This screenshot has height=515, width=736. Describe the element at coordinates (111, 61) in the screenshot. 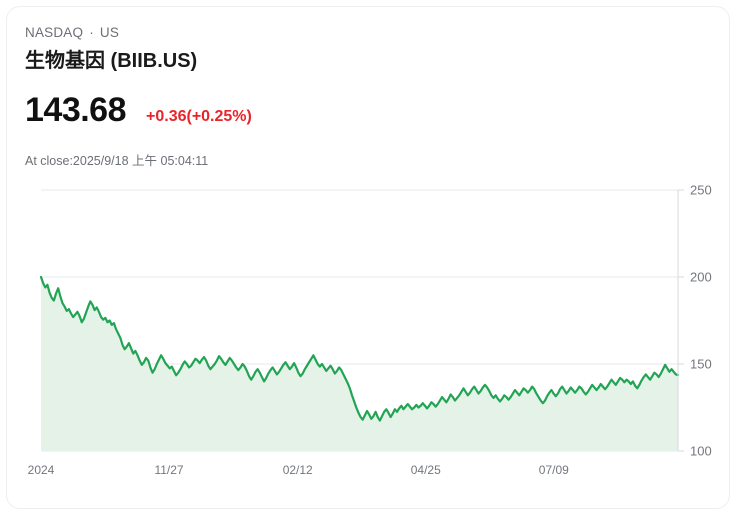

I see `page-title: 生物基因 (BIIB.US)` at that location.